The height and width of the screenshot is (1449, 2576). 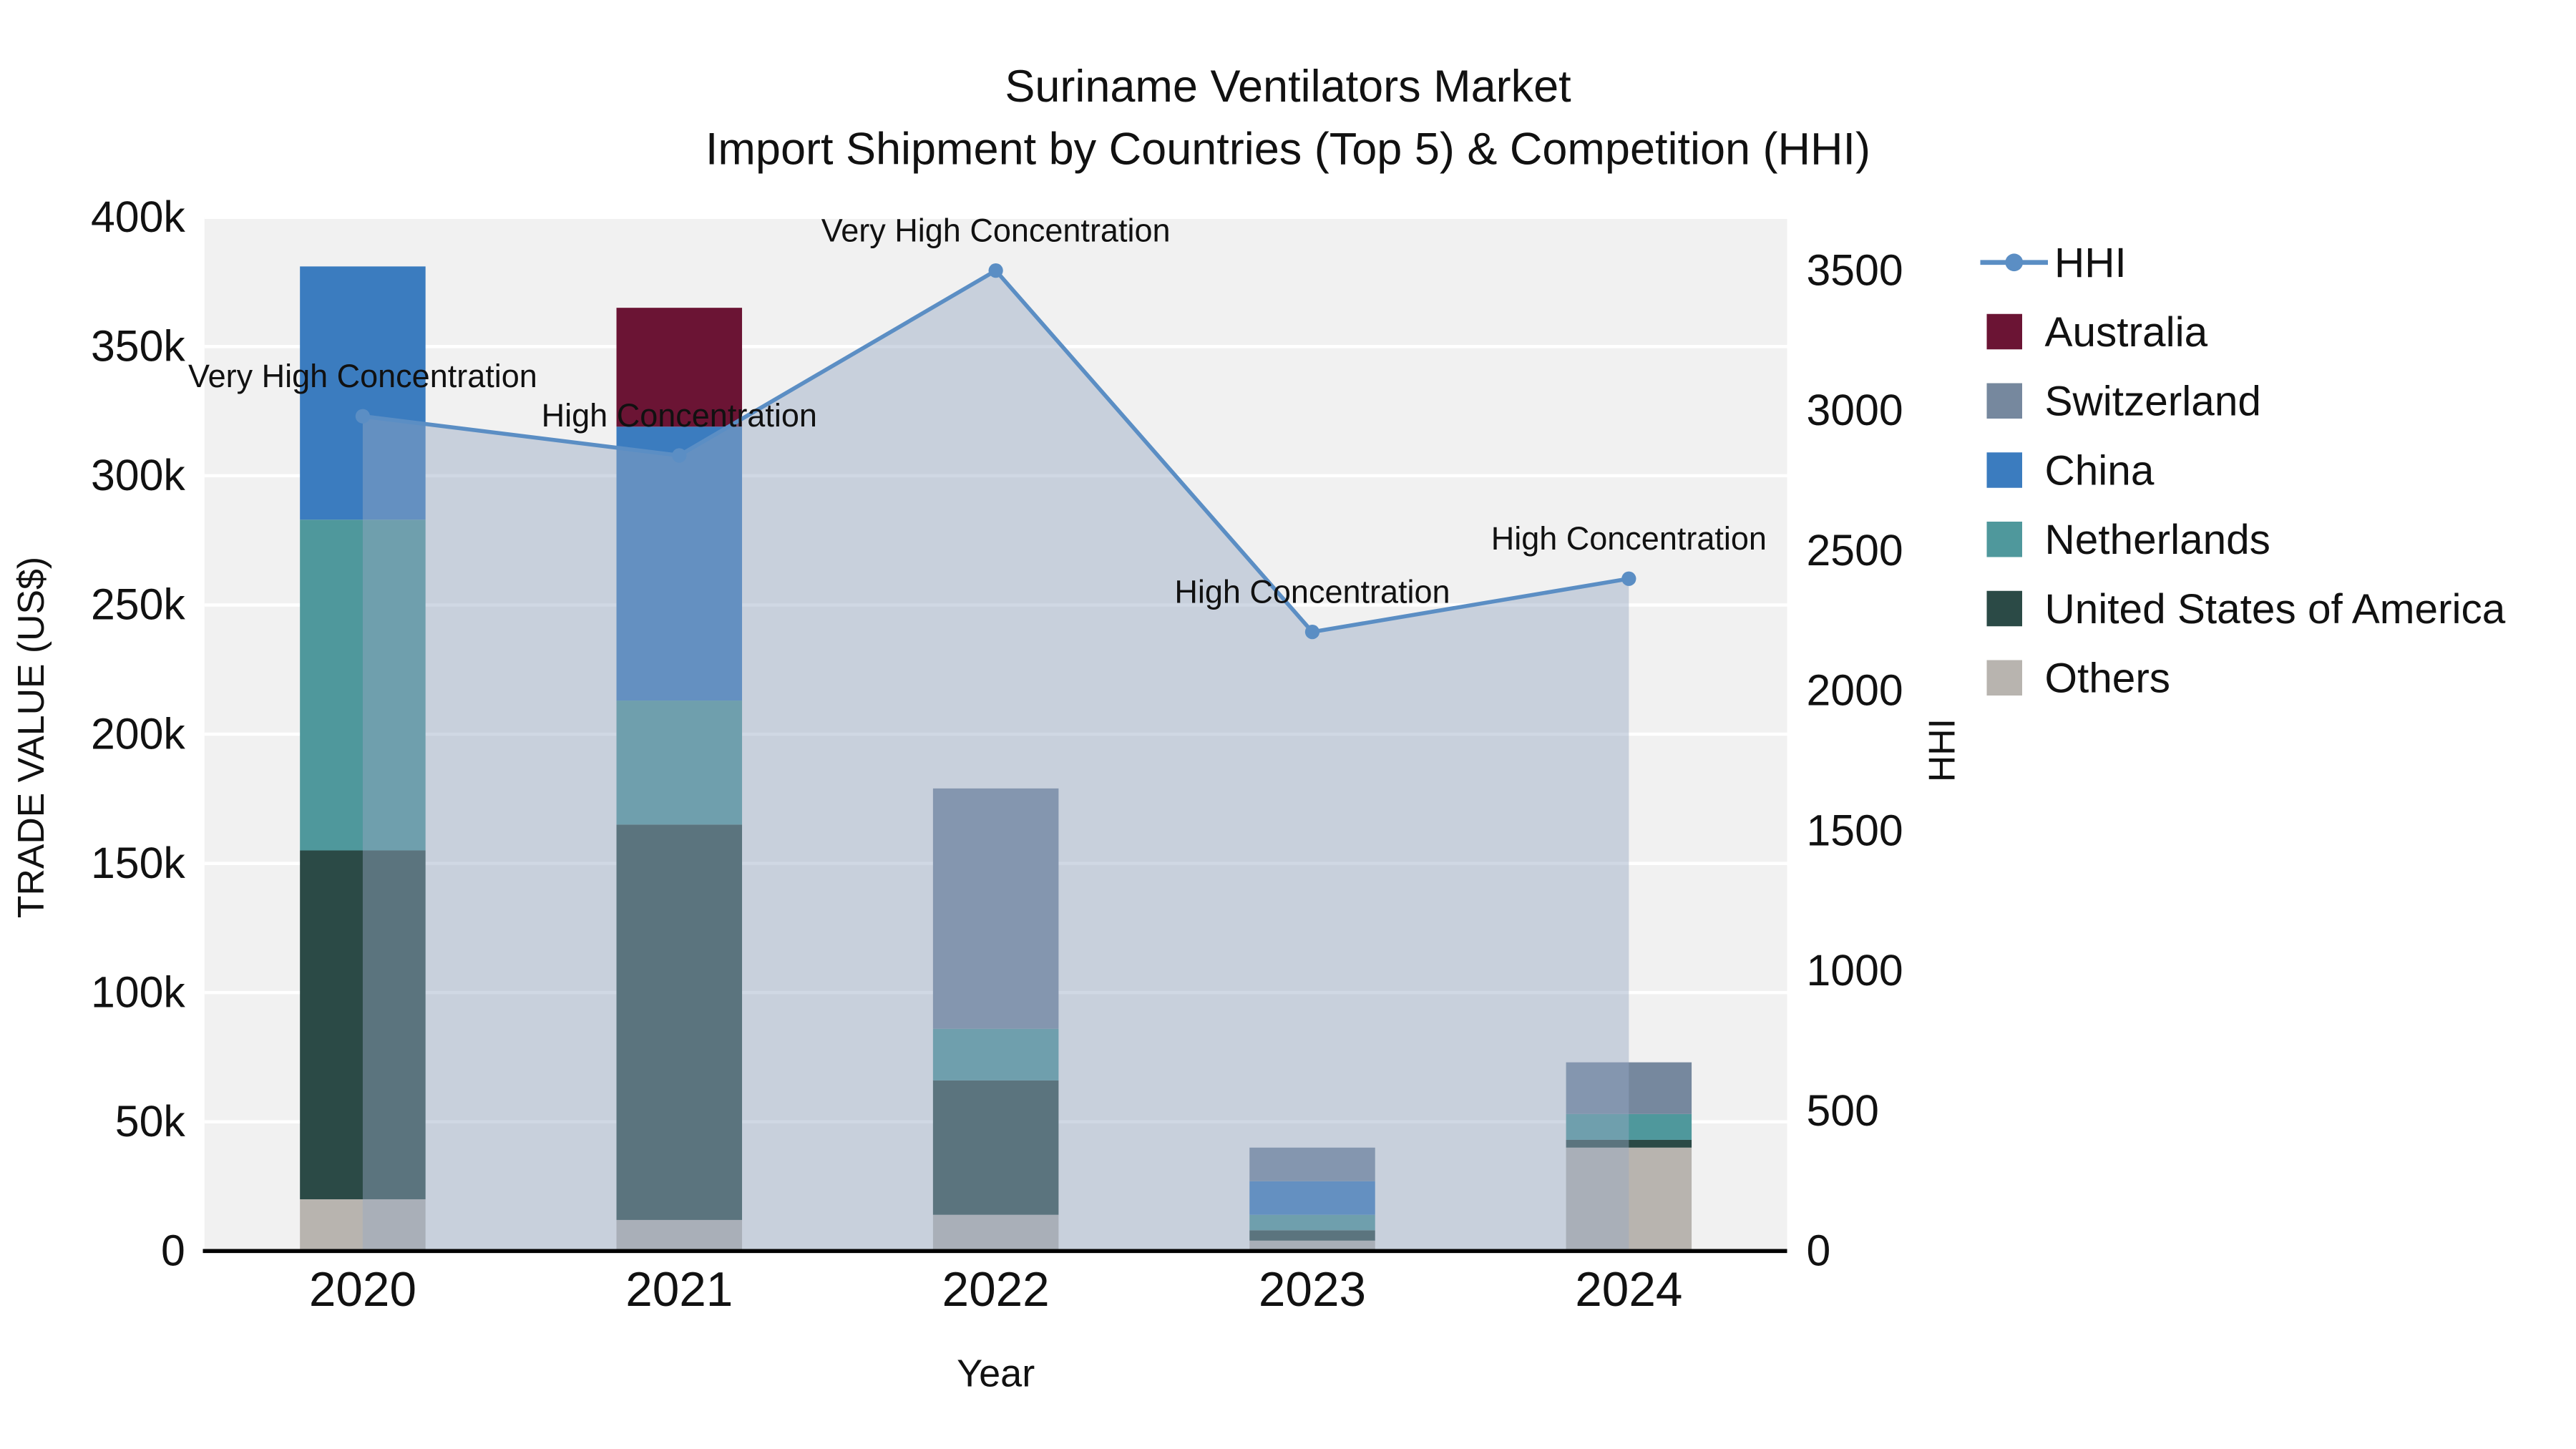 I want to click on bar-segment-united-states-of-america-2021, so click(x=679, y=1022).